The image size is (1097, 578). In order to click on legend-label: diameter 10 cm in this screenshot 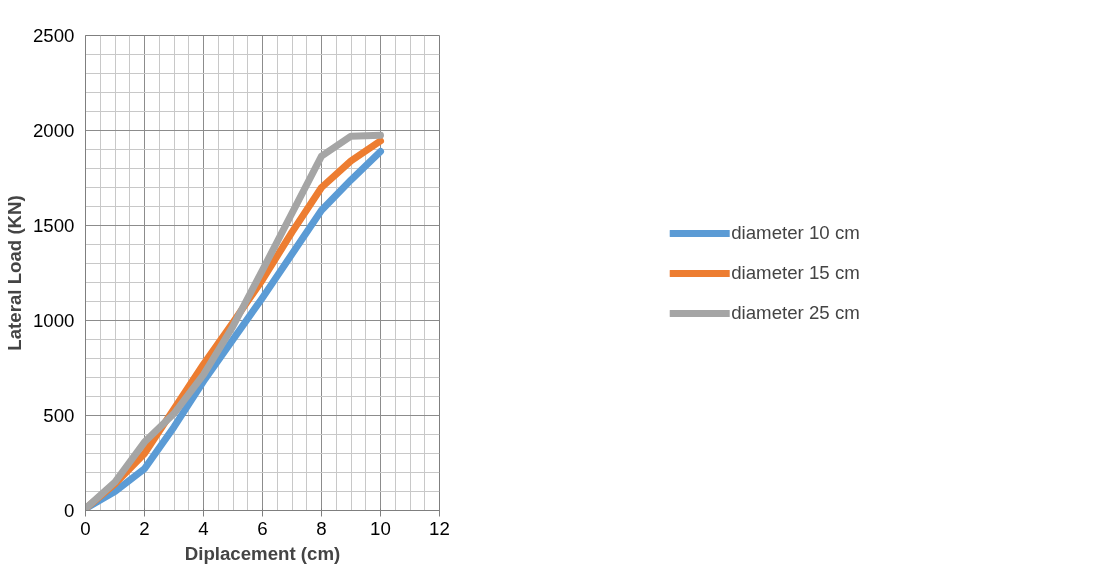, I will do `click(795, 232)`.